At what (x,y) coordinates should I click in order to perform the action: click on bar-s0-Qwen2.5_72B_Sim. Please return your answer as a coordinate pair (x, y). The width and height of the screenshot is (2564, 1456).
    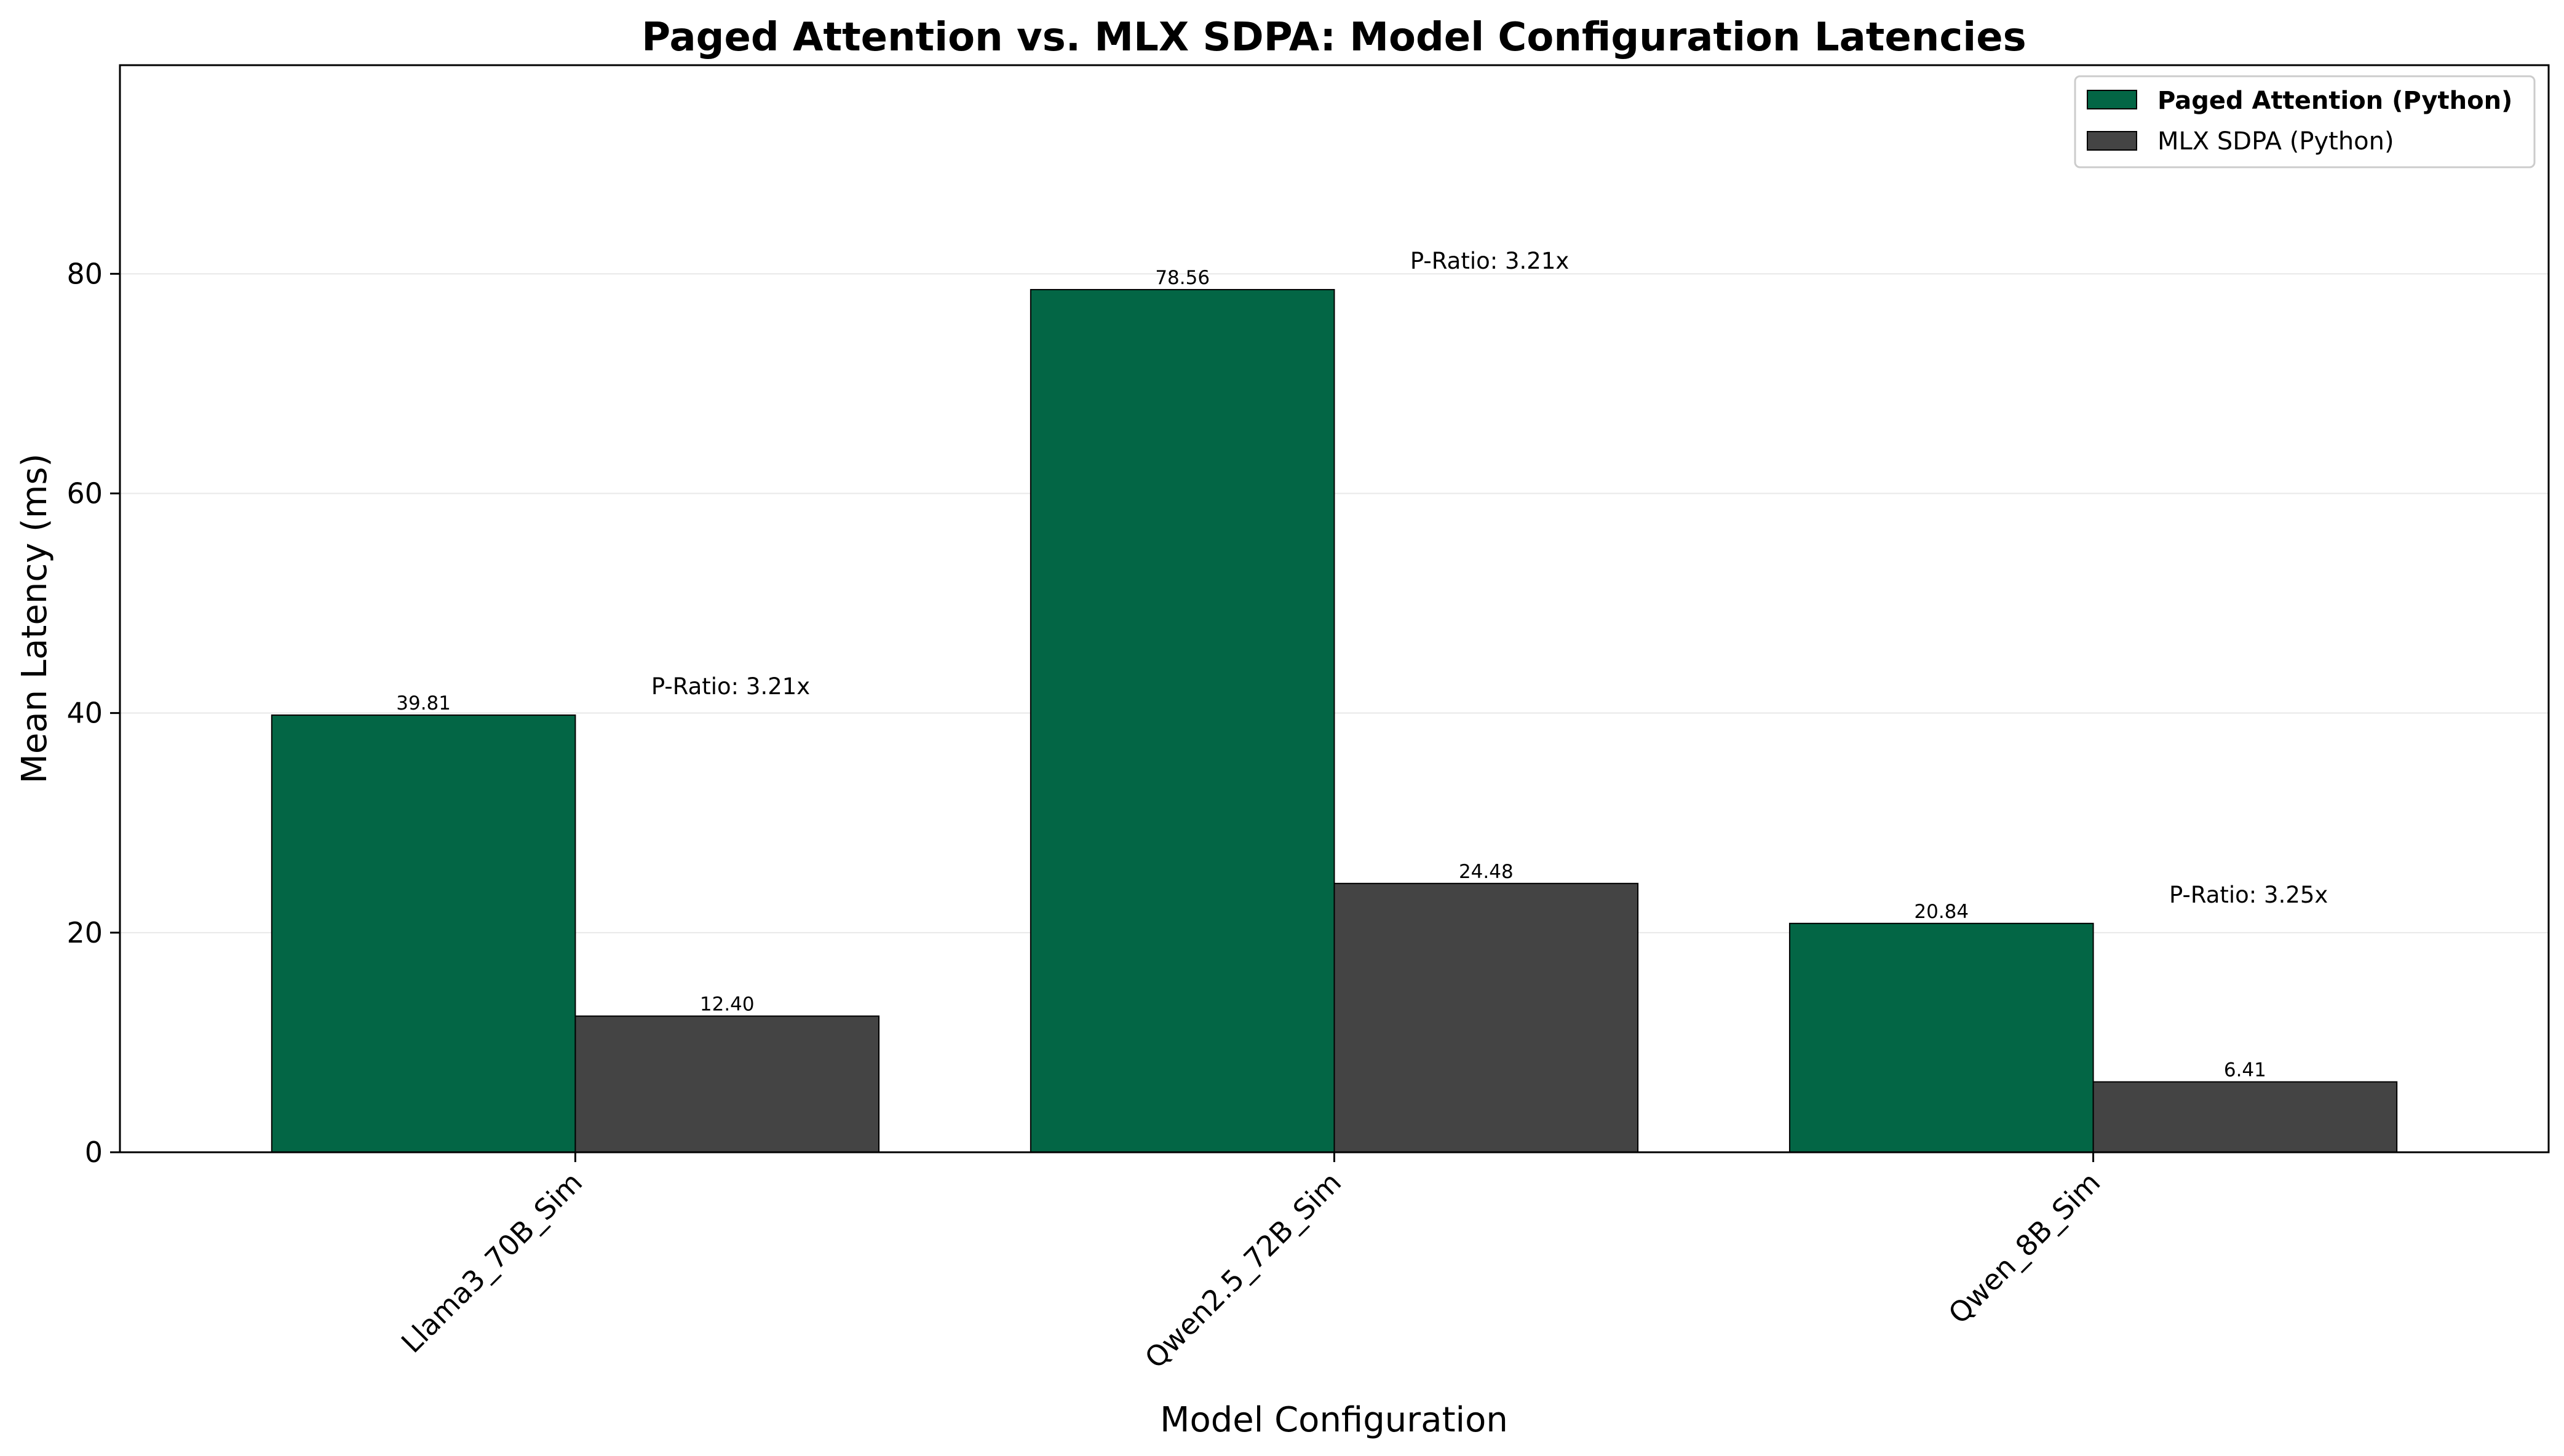
    Looking at the image, I should click on (1182, 721).